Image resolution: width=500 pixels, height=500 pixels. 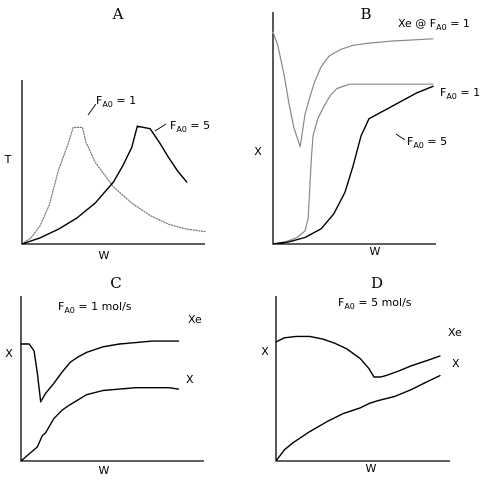 What do you see at coordinates (455, 332) in the screenshot?
I see `panel-d-label-xe: Xe` at bounding box center [455, 332].